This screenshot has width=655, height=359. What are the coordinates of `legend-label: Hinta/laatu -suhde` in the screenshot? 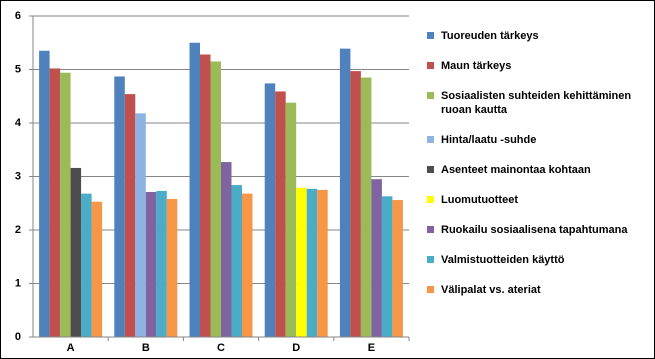 It's located at (489, 140).